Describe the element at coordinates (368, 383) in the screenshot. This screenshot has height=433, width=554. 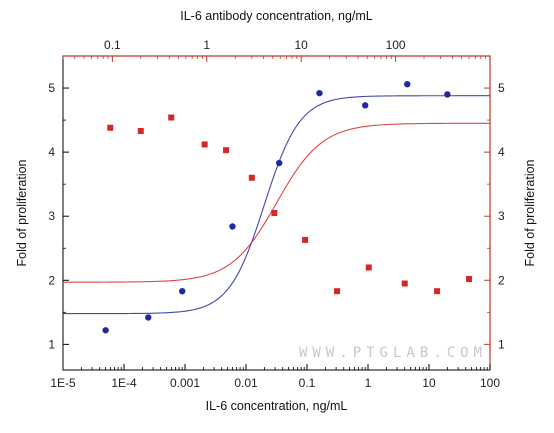
I see `bottom-tick-label: 1` at that location.